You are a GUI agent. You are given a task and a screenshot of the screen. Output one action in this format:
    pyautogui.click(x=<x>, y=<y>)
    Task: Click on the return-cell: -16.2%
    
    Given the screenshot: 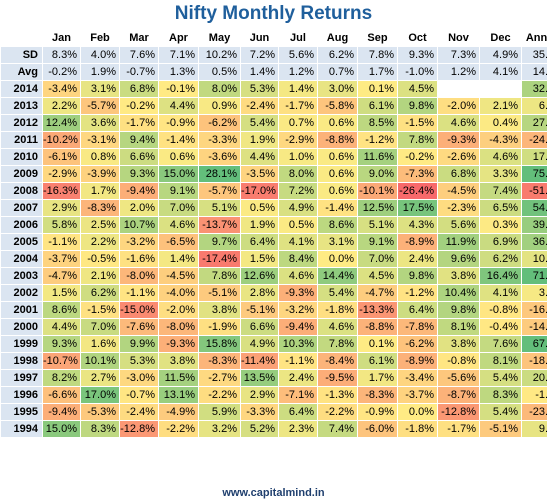 What is the action you would take?
    pyautogui.click(x=534, y=310)
    